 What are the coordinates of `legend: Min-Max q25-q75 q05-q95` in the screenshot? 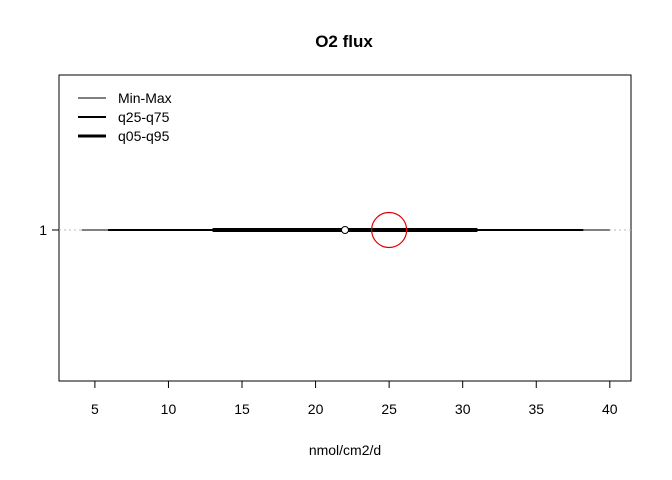 It's located at (125, 117).